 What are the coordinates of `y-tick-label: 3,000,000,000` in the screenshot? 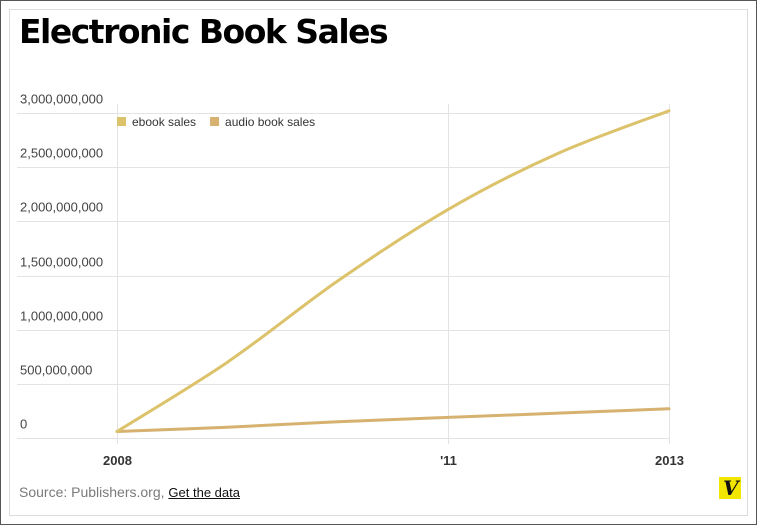 It's located at (61, 99).